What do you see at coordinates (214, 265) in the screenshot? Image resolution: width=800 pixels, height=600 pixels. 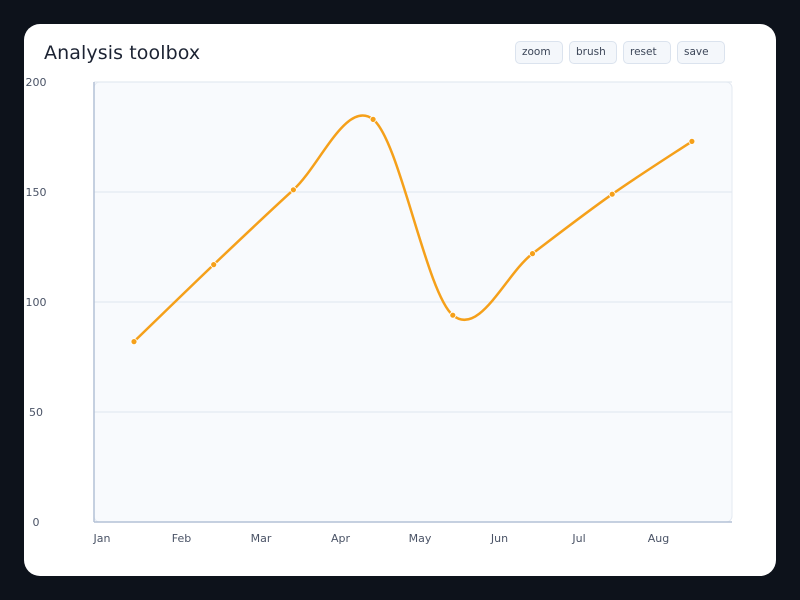 I see `data-point-feb` at bounding box center [214, 265].